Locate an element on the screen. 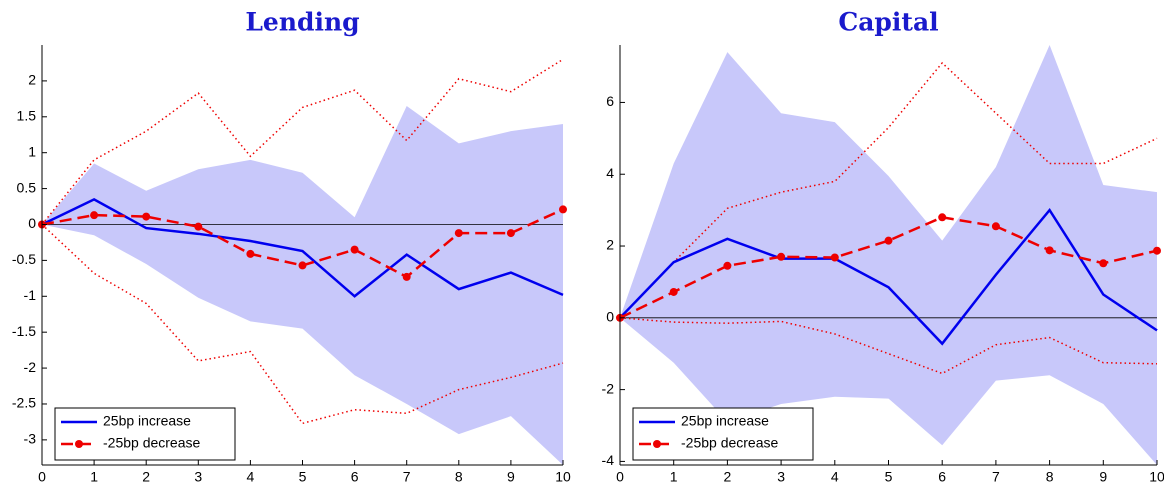 The image size is (1164, 489). chart-title: Capital is located at coordinates (888, 22).